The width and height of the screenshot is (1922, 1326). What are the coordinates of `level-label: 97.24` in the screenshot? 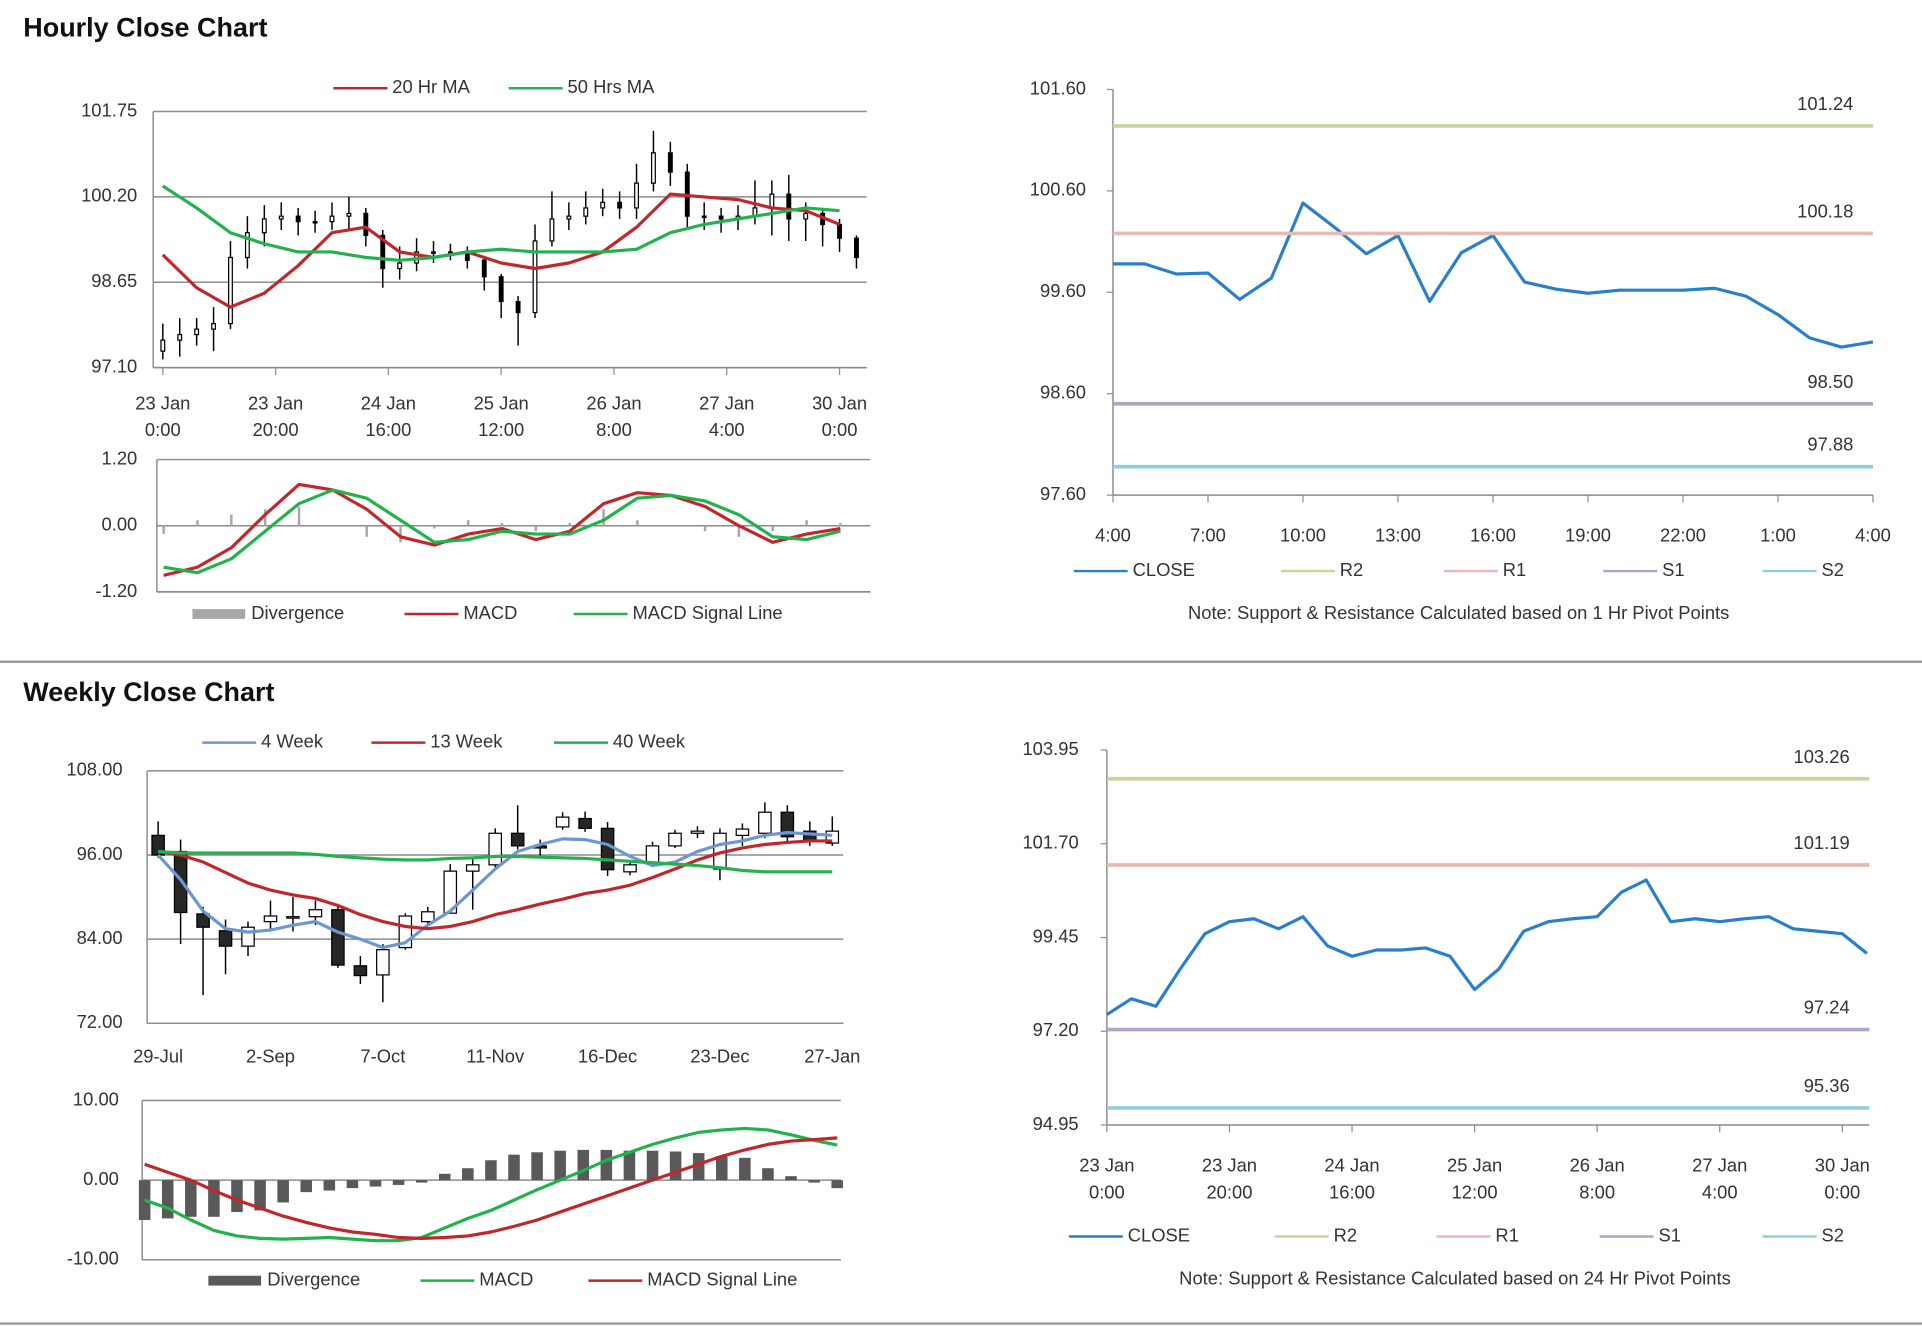 It's located at (1827, 1007).